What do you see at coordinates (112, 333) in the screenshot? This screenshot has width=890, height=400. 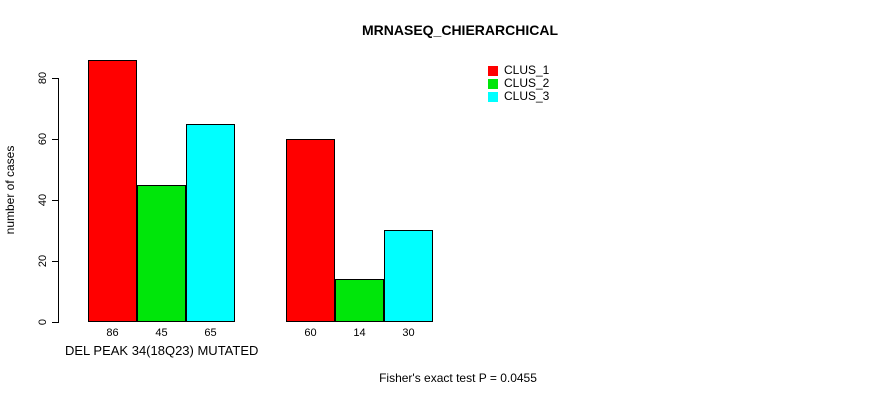 I see `bar-value-label: 86` at bounding box center [112, 333].